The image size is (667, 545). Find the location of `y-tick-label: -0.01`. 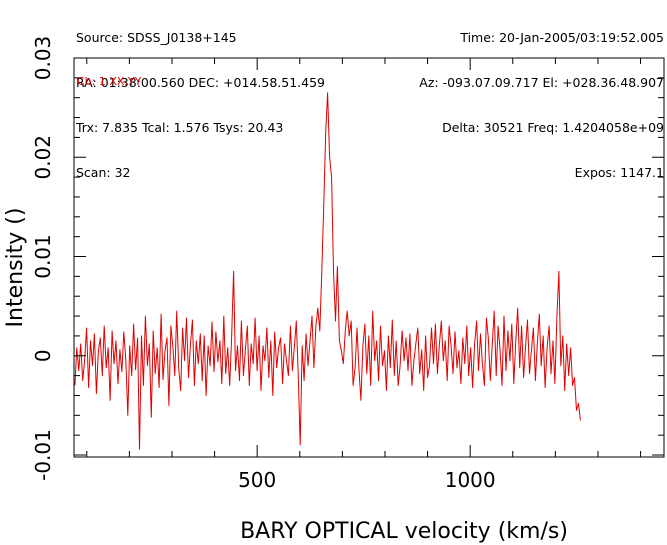

y-tick-label: -0.01 is located at coordinates (43, 455).